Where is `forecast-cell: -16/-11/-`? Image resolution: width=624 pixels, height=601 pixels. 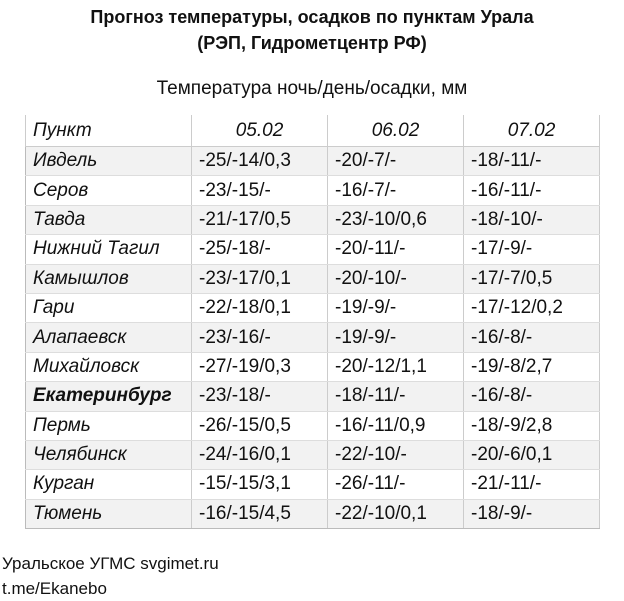 forecast-cell: -16/-11/- is located at coordinates (531, 190).